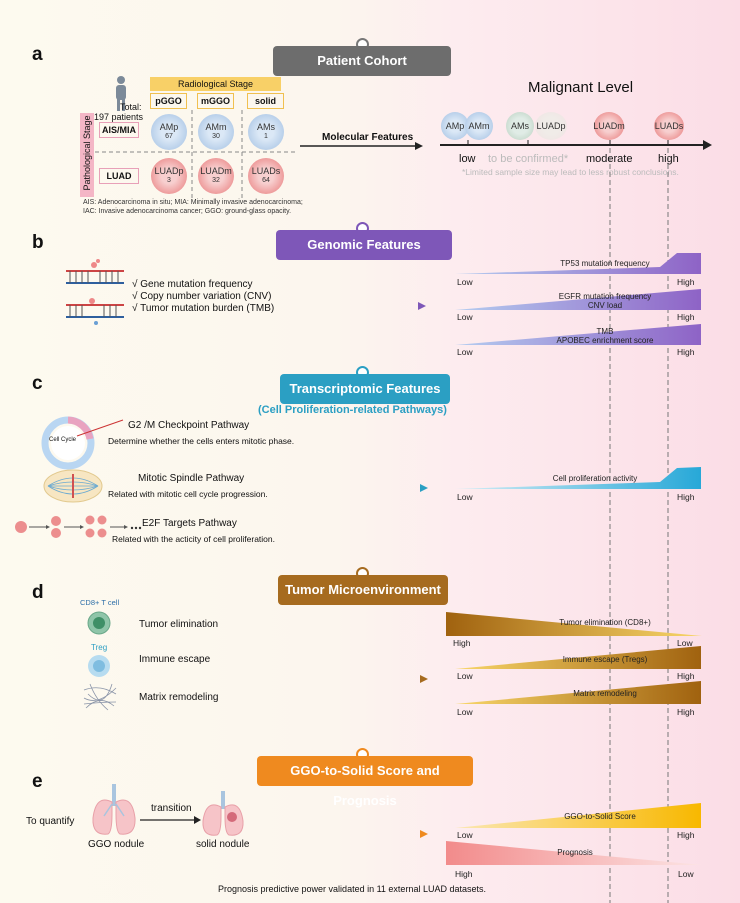 This screenshot has width=740, height=903. What do you see at coordinates (361, 146) in the screenshot?
I see `molecular-arrow-icon` at bounding box center [361, 146].